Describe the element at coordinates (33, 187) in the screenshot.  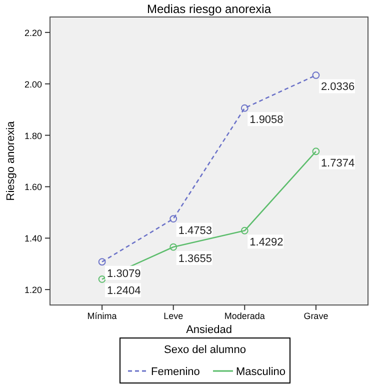
I see `y-tick-label: 1.60` at that location.